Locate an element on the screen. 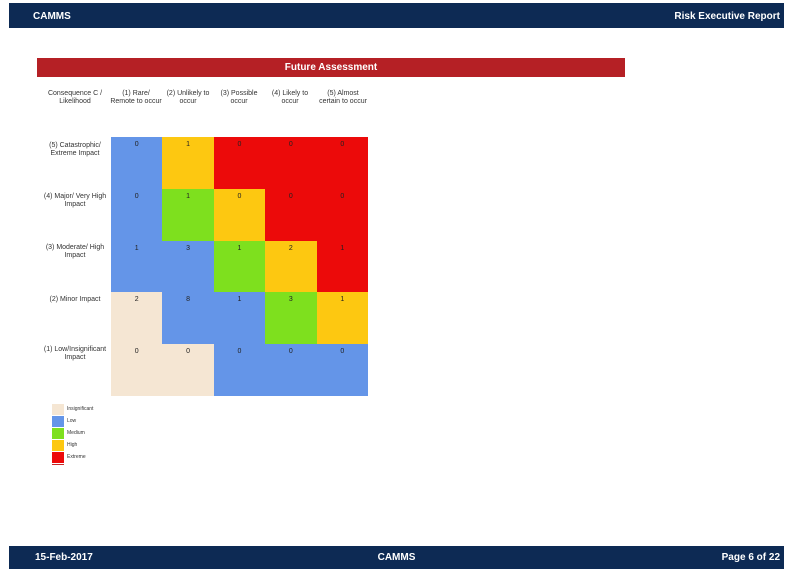 The image size is (793, 575). matrix-corner-label: Consequence C / Likelihood is located at coordinates (75, 97).